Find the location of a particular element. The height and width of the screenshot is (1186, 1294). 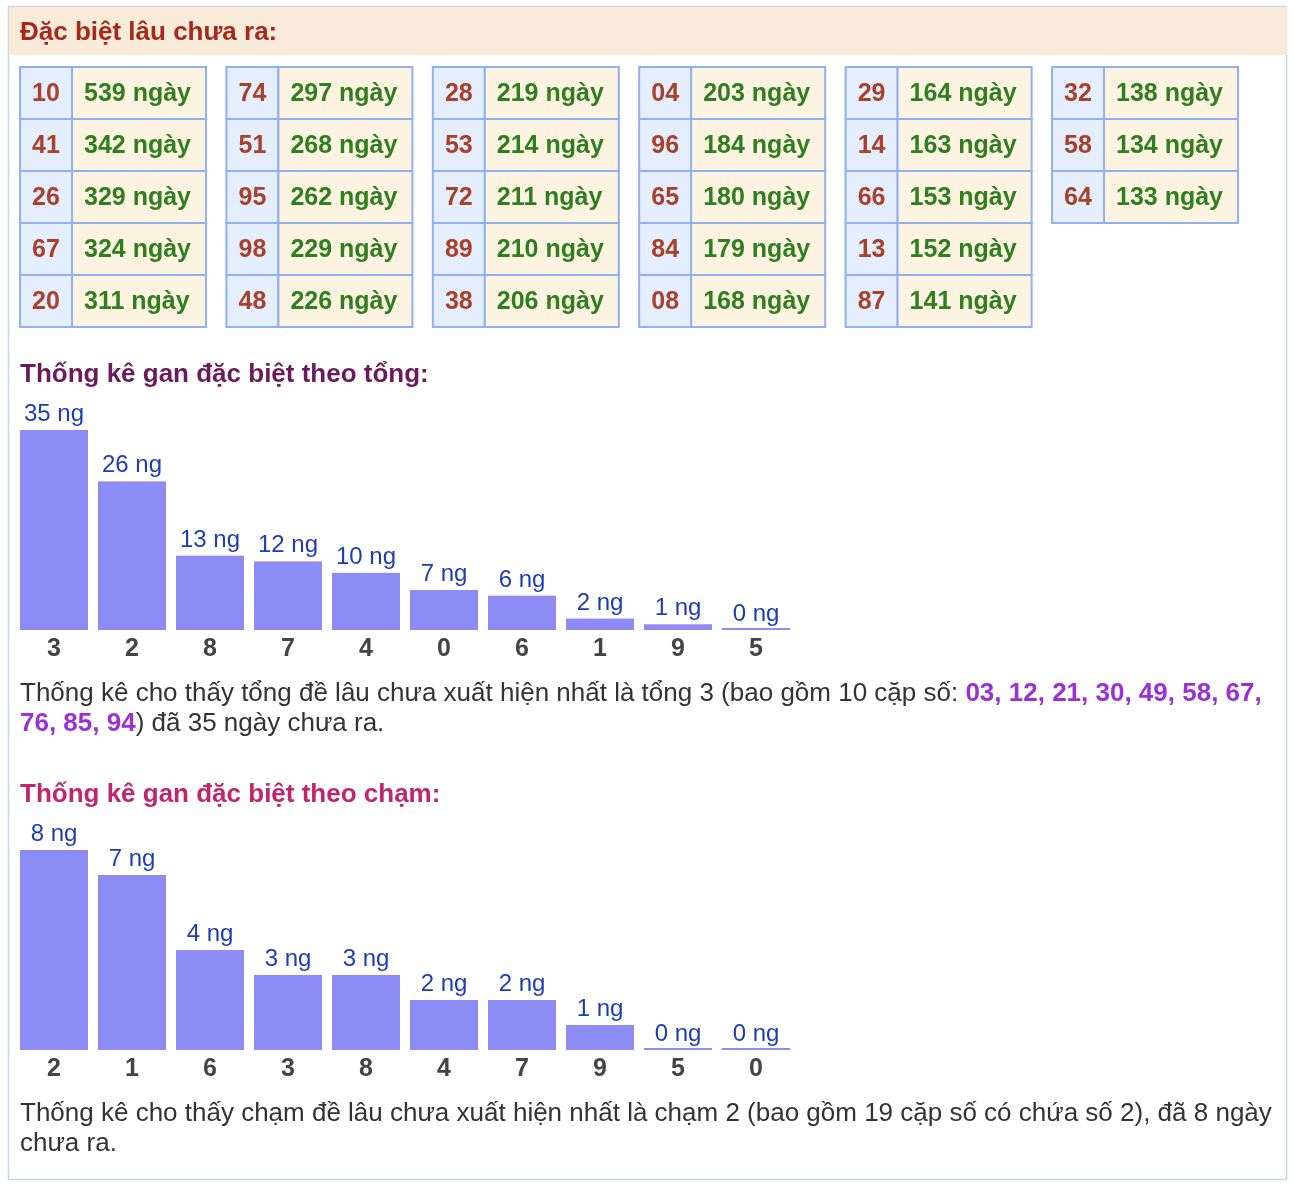

category-label: 84 is located at coordinates (665, 248).